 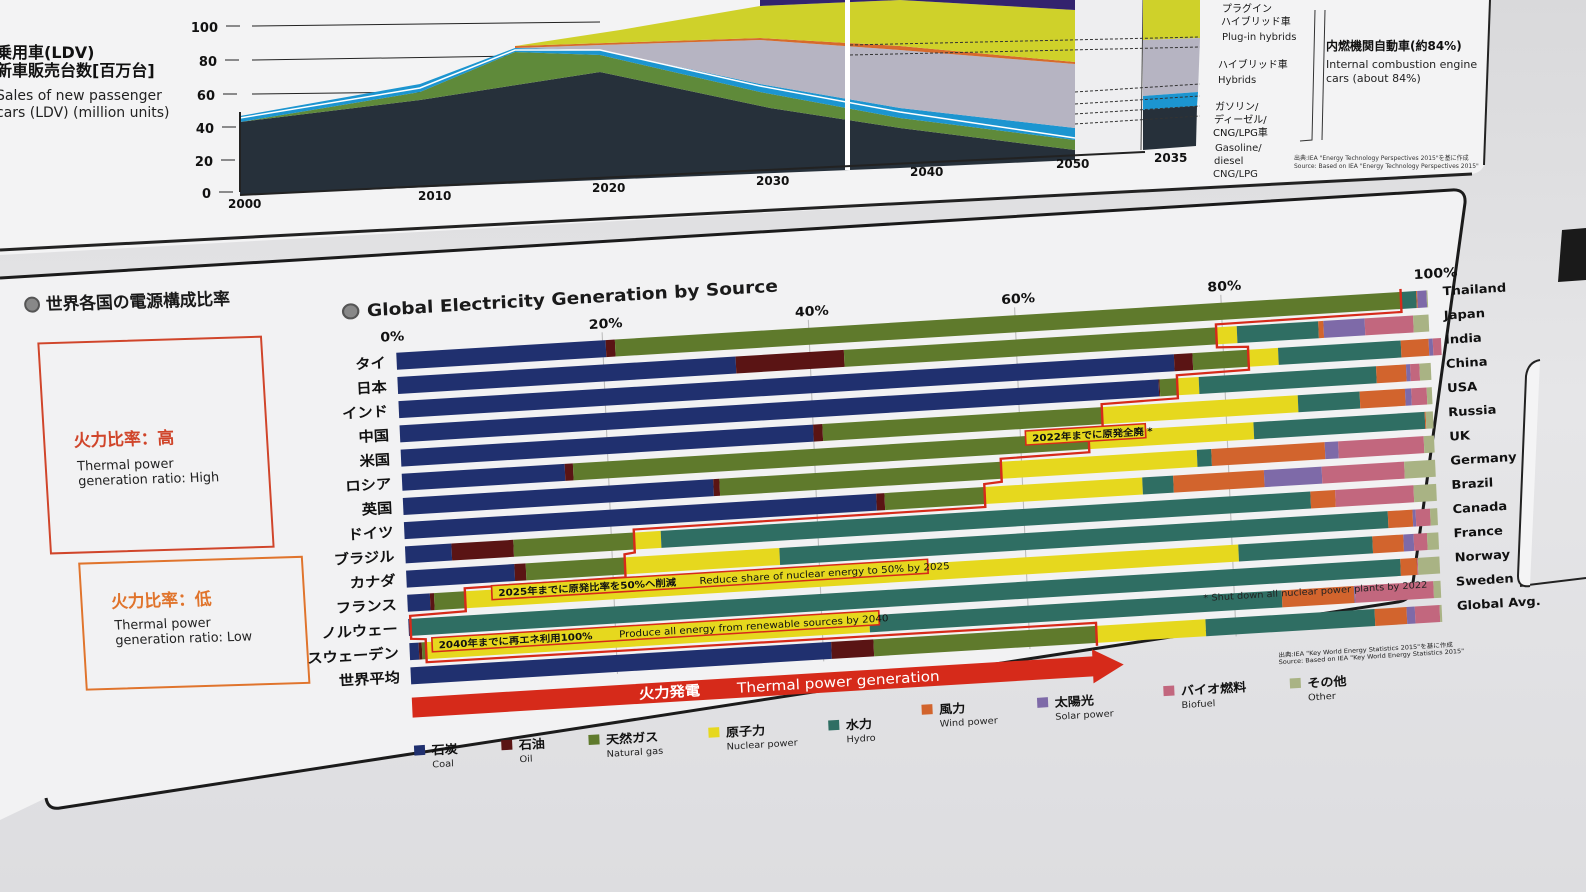 I want to click on ldv-xtick-5: 2050, so click(x=1072, y=164).